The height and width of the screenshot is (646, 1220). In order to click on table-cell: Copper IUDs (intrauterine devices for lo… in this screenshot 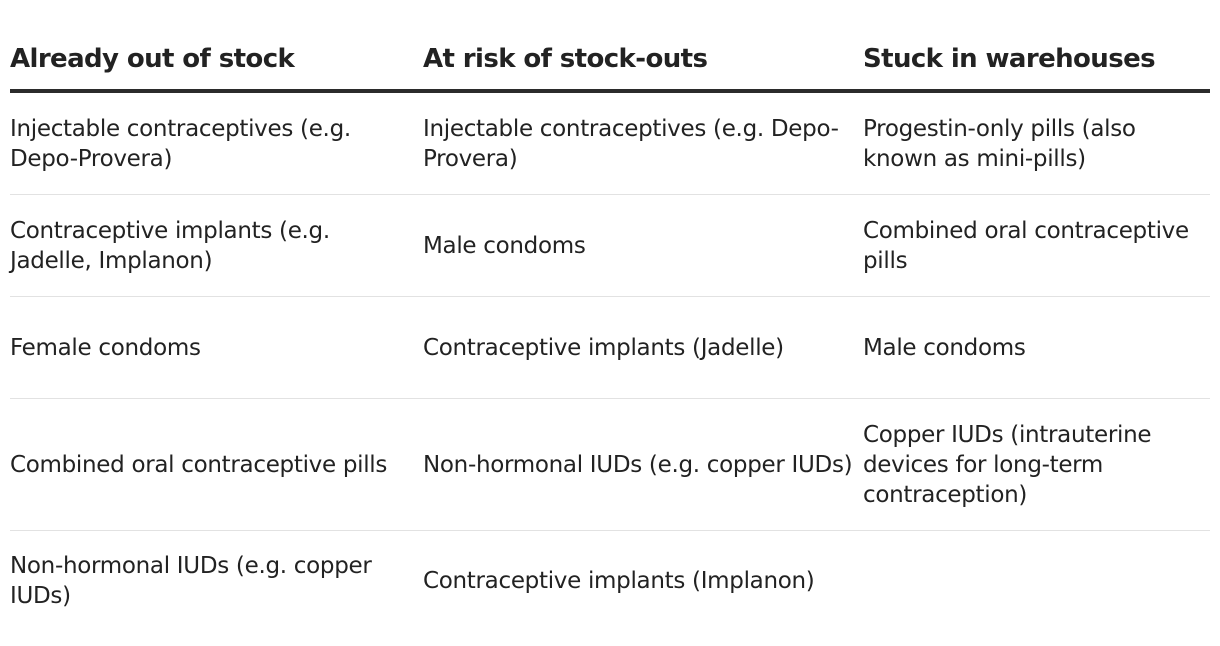, I will do `click(1007, 464)`.